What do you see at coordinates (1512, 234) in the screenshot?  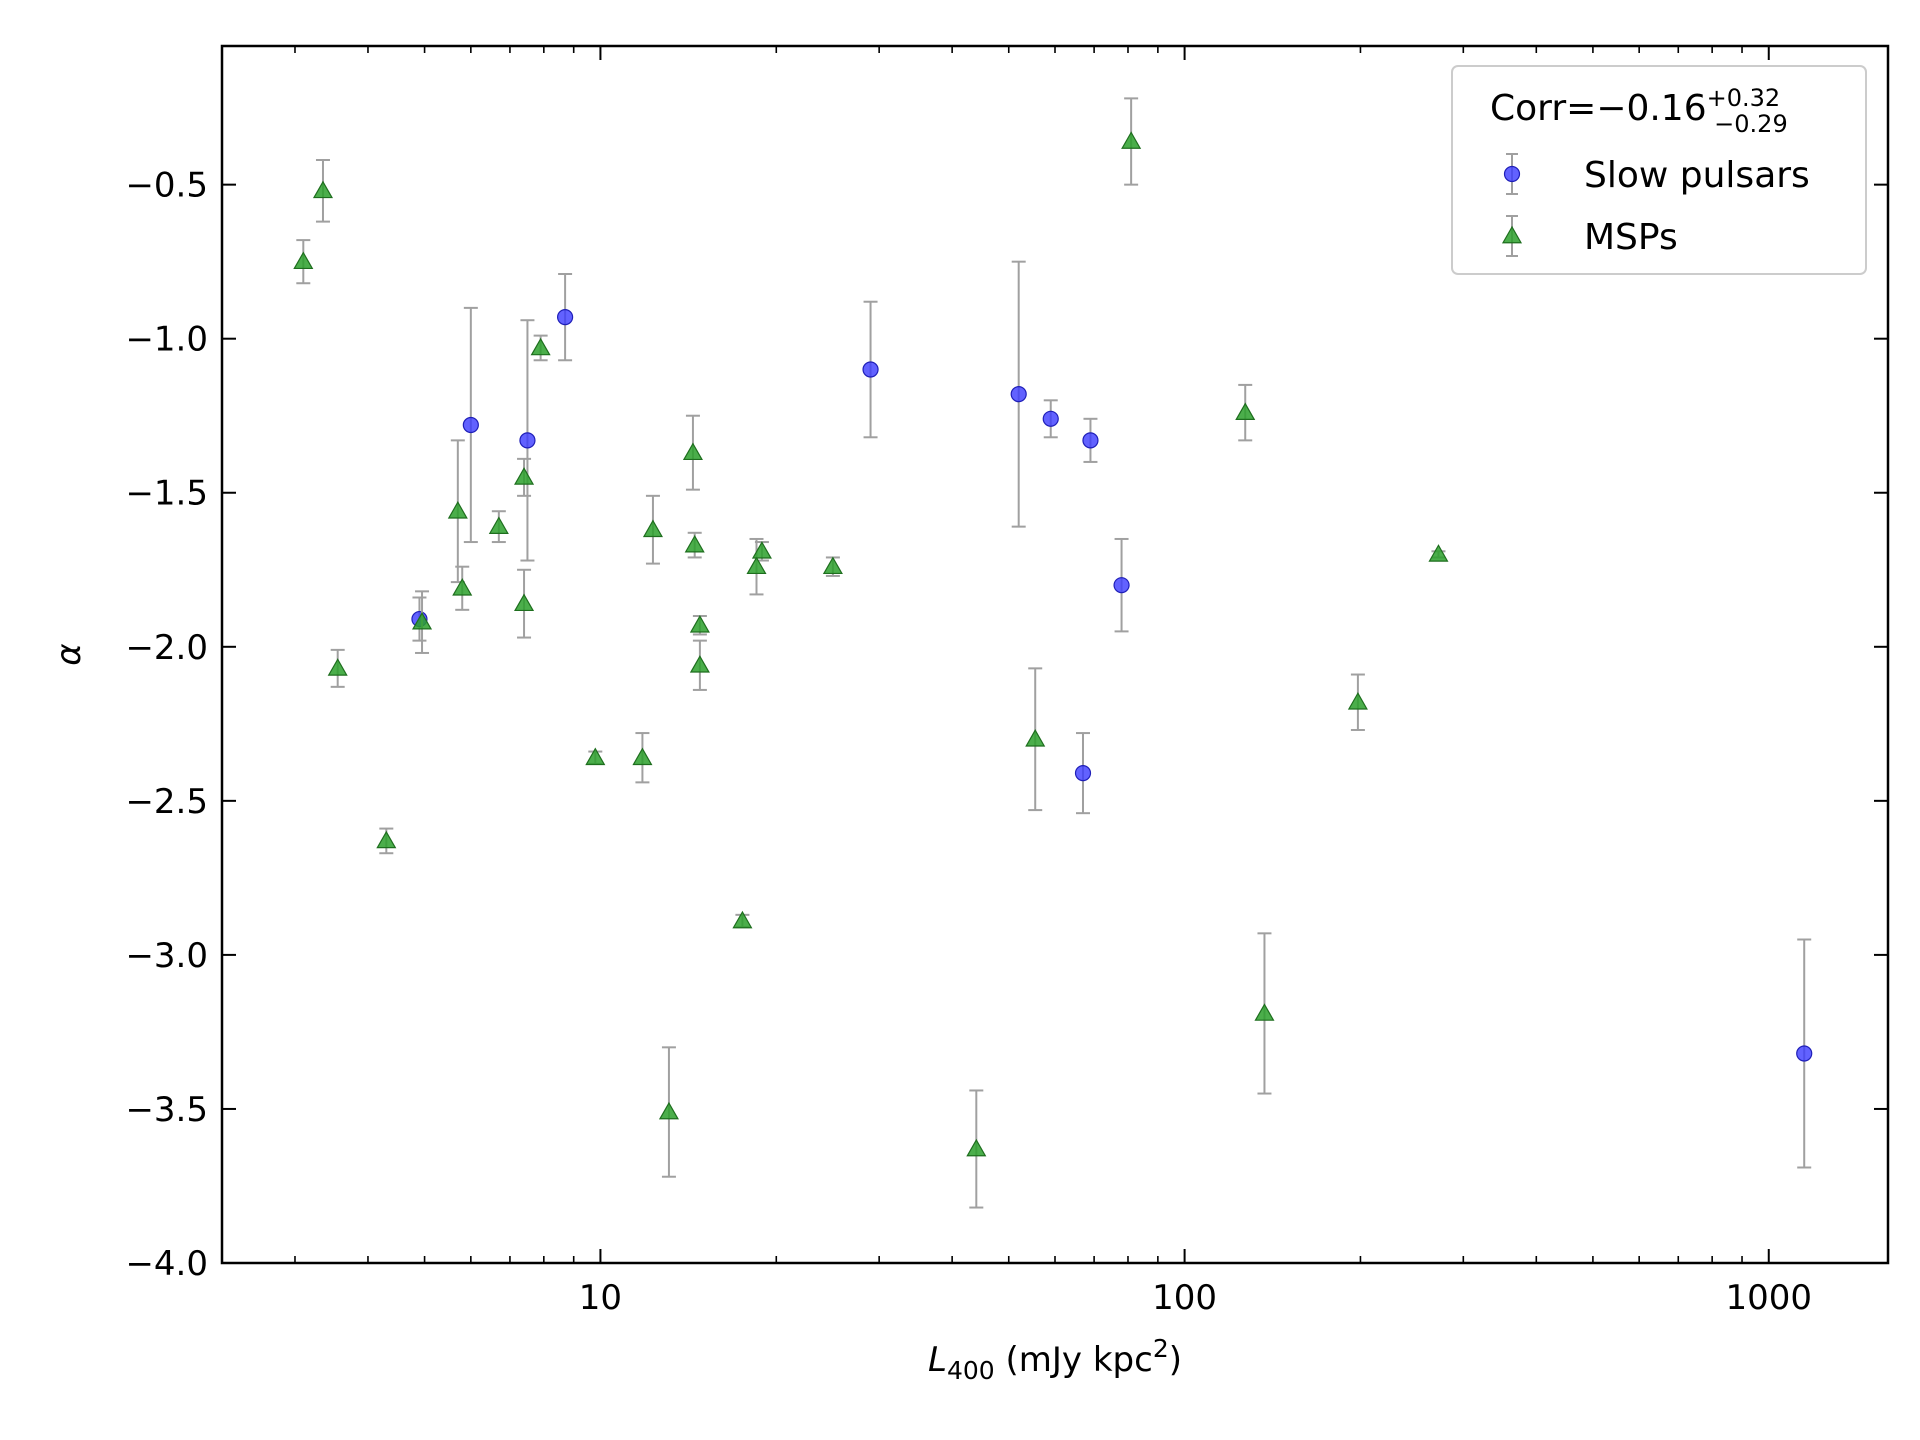 I see `legend-marker-msps` at bounding box center [1512, 234].